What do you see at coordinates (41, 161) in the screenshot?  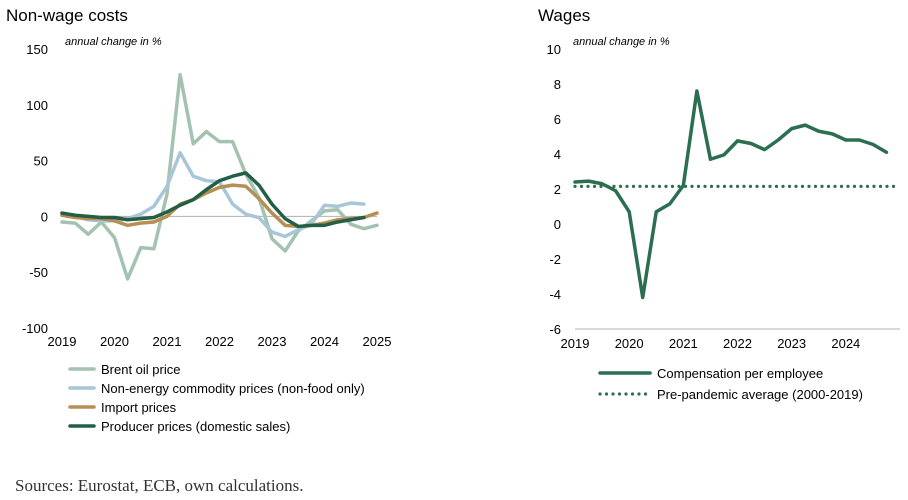 I see `y-tick-label: 50` at bounding box center [41, 161].